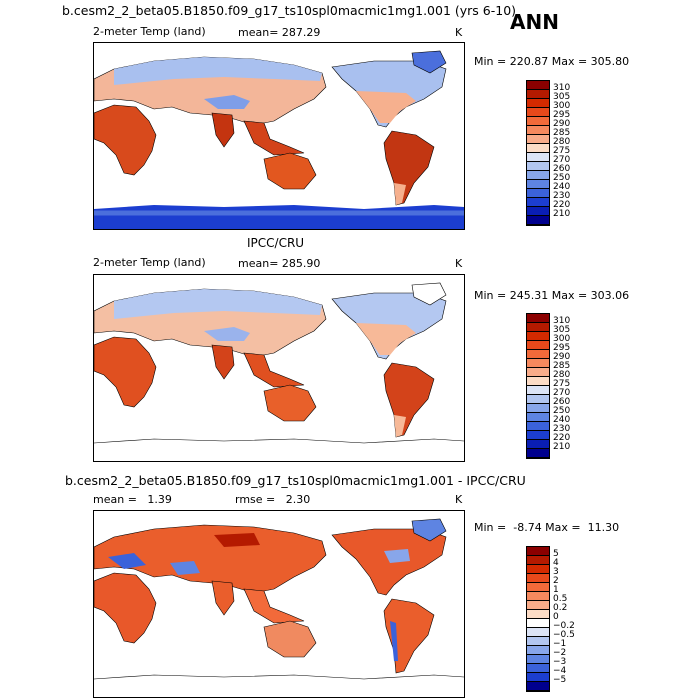 This screenshot has width=700, height=700. What do you see at coordinates (560, 644) in the screenshot?
I see `colorbar-tick-label: −1` at bounding box center [560, 644].